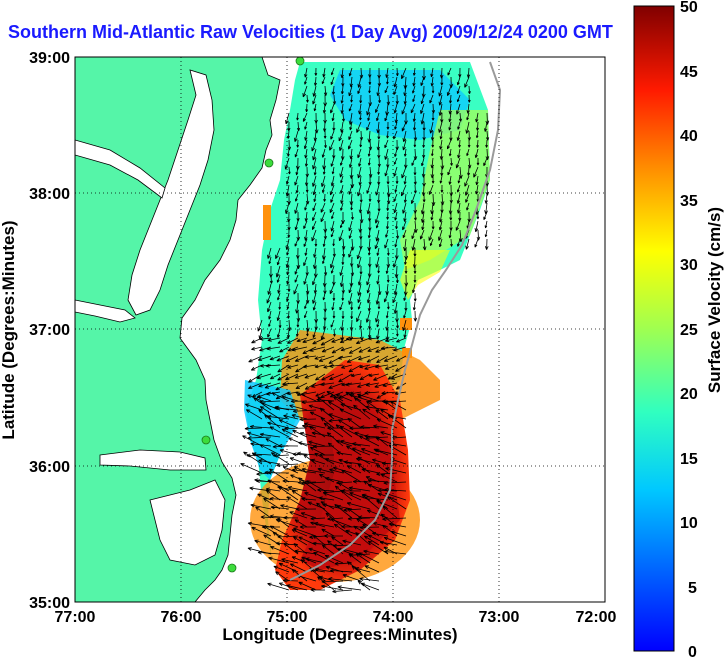 The height and width of the screenshot is (659, 724). What do you see at coordinates (692, 651) in the screenshot?
I see `colorbar-tick-label: 0` at bounding box center [692, 651].